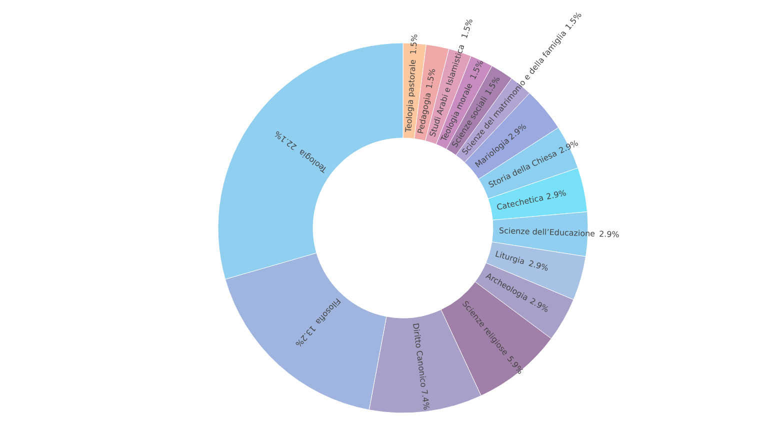 Image resolution: width=768 pixels, height=426 pixels. I want to click on data-label: 7.4%, so click(425, 400).